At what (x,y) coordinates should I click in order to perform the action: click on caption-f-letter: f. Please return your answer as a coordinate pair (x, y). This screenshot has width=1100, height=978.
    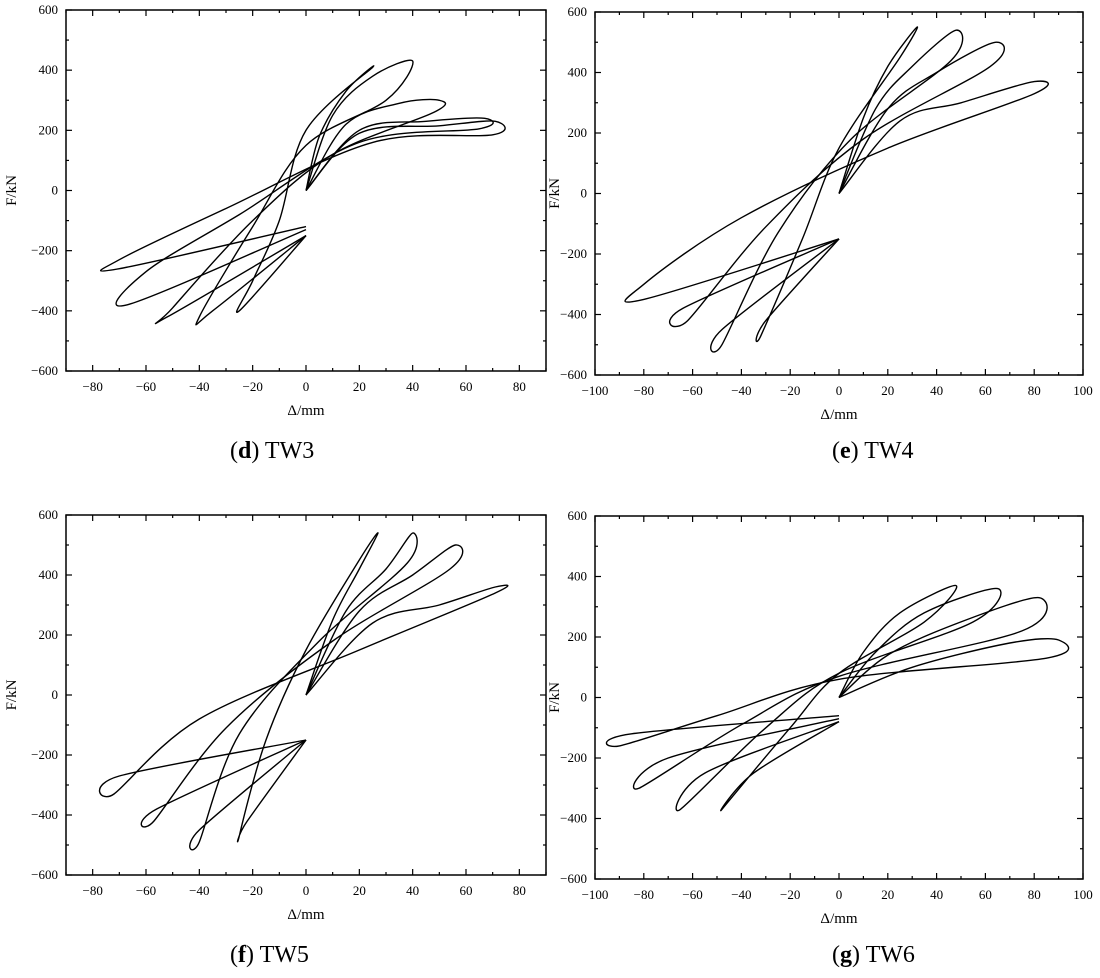
    Looking at the image, I should click on (242, 955).